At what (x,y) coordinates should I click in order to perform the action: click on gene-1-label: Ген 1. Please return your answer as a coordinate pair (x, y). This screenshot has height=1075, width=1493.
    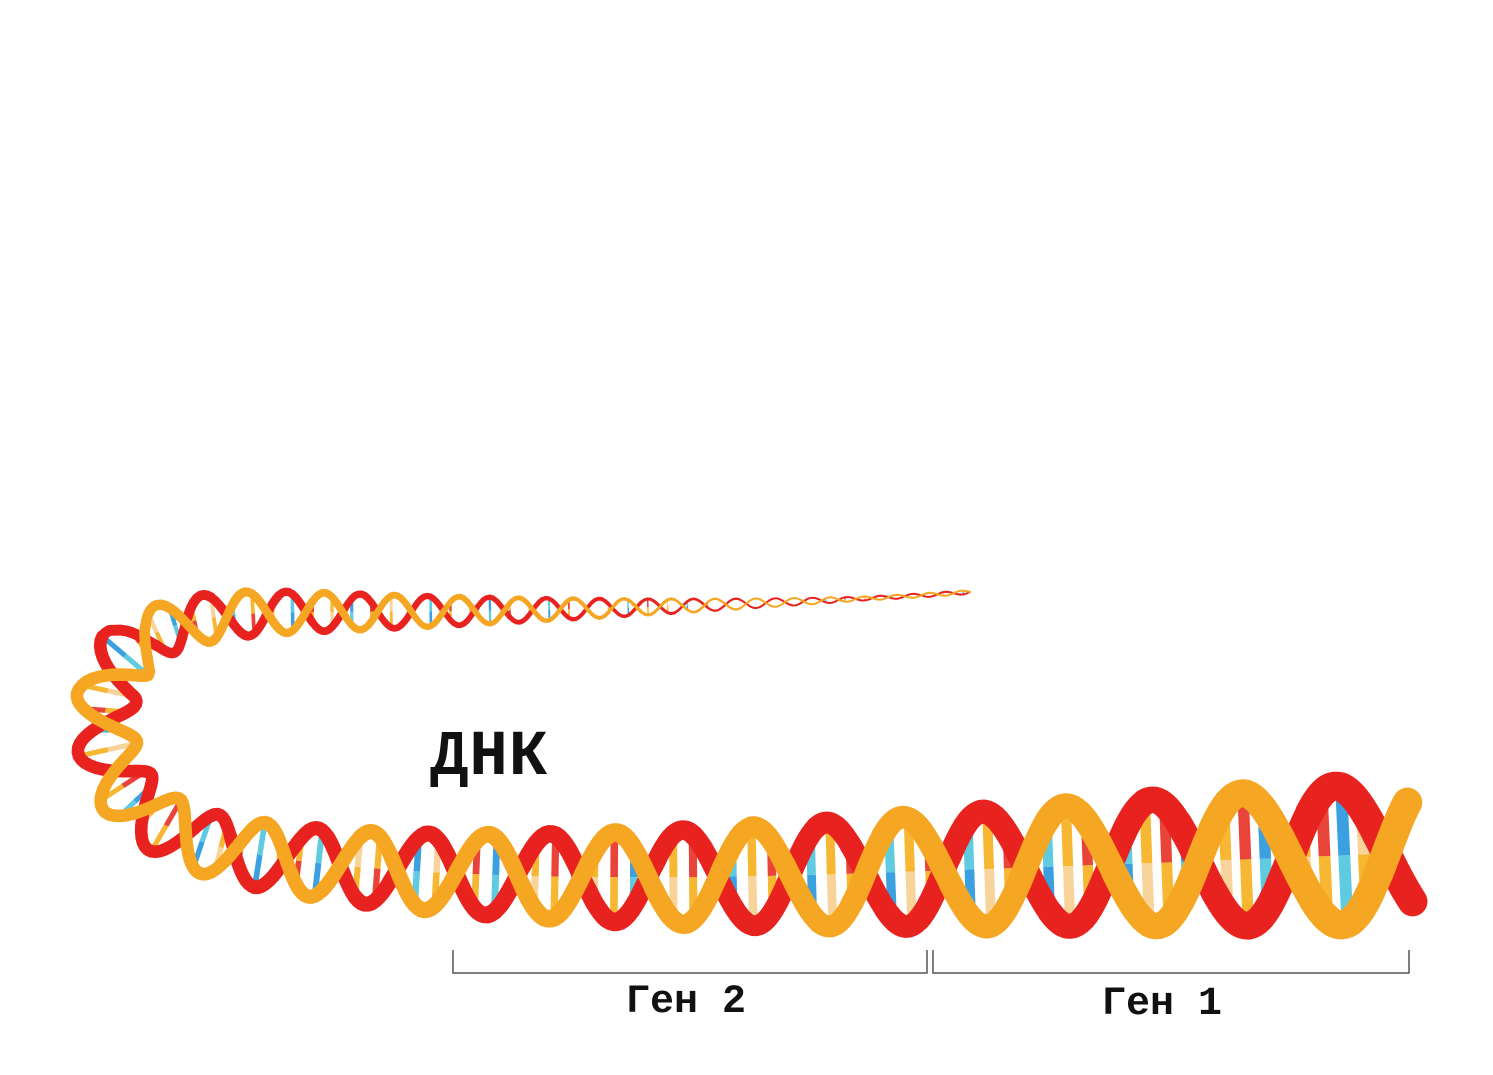
    Looking at the image, I should click on (1162, 1004).